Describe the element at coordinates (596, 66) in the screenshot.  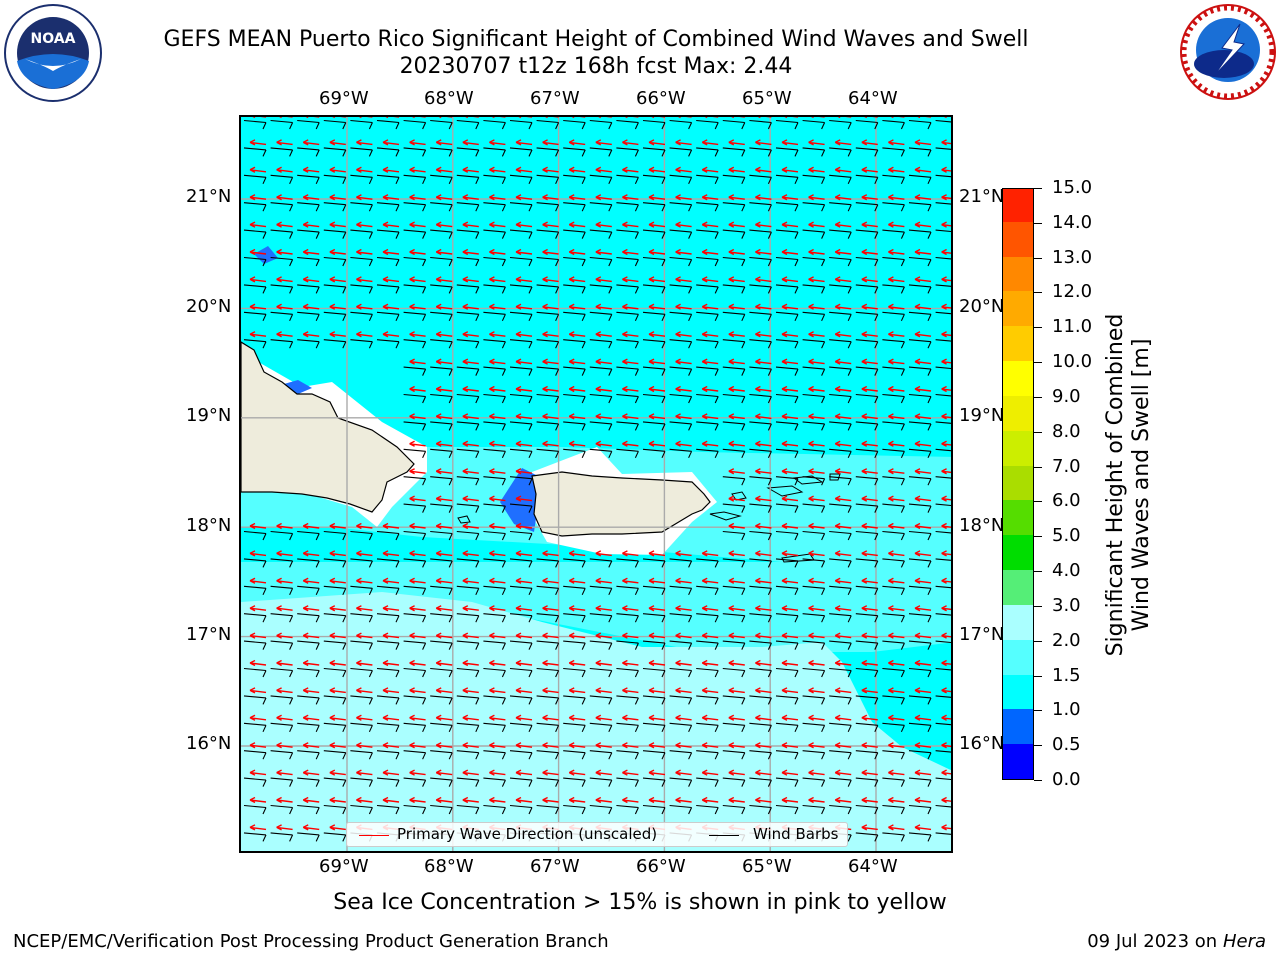
I see `chart-subtitle: 20230707 t12z 168h fcst Max: 2.44` at that location.